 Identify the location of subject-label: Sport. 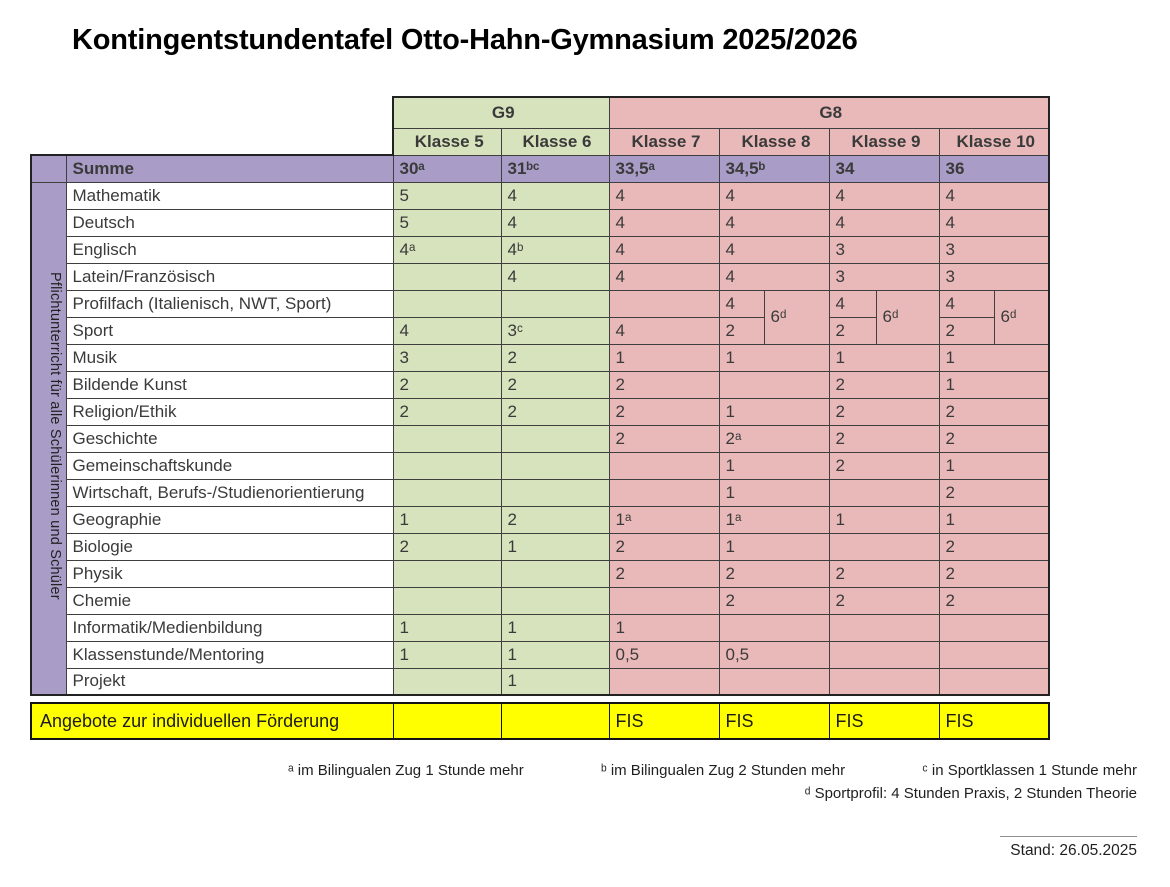
(229, 330).